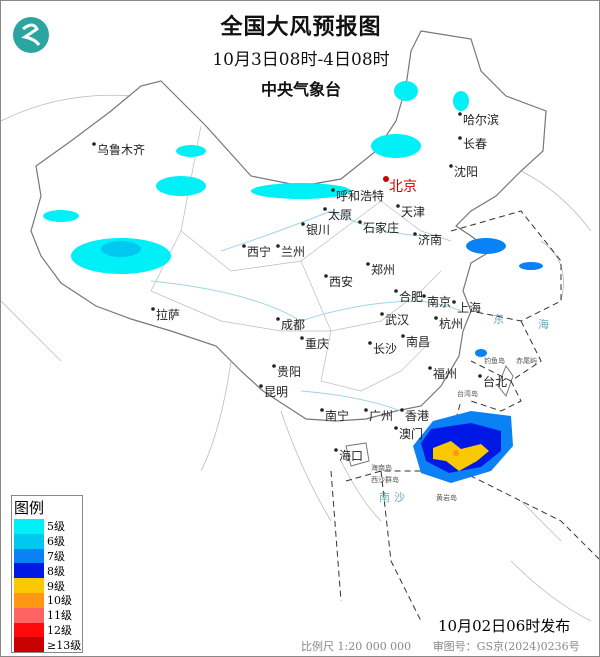 This screenshot has height=657, width=600. What do you see at coordinates (121, 150) in the screenshot?
I see `city-label: 乌鲁木齐` at bounding box center [121, 150].